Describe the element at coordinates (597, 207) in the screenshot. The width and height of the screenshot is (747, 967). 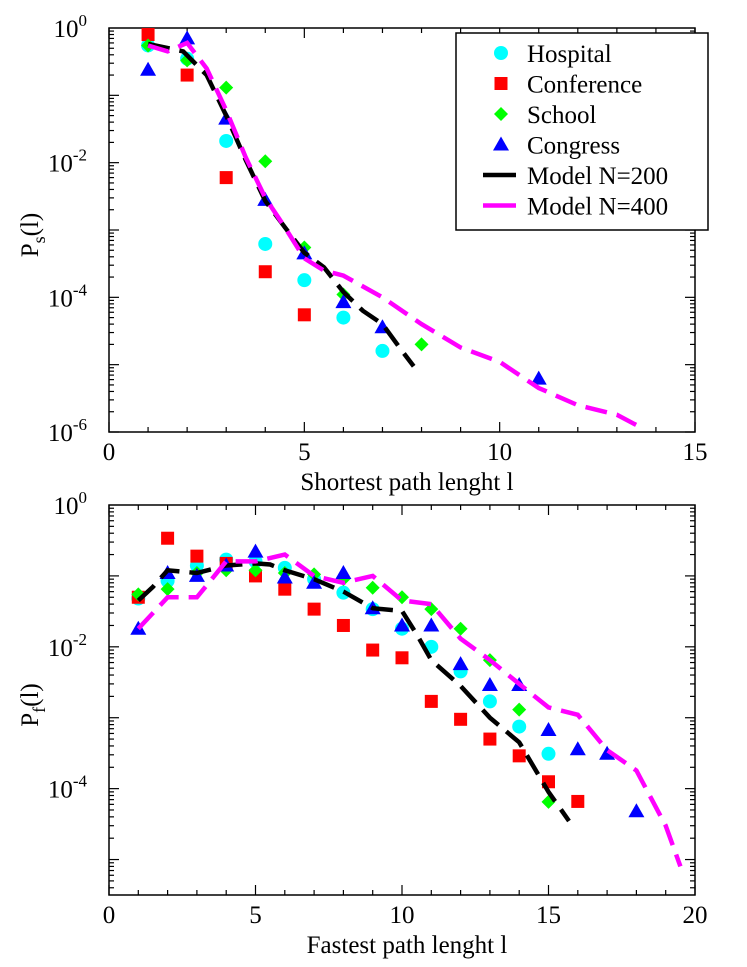
I see `legend-label-model-n-400: Model N=400` at that location.